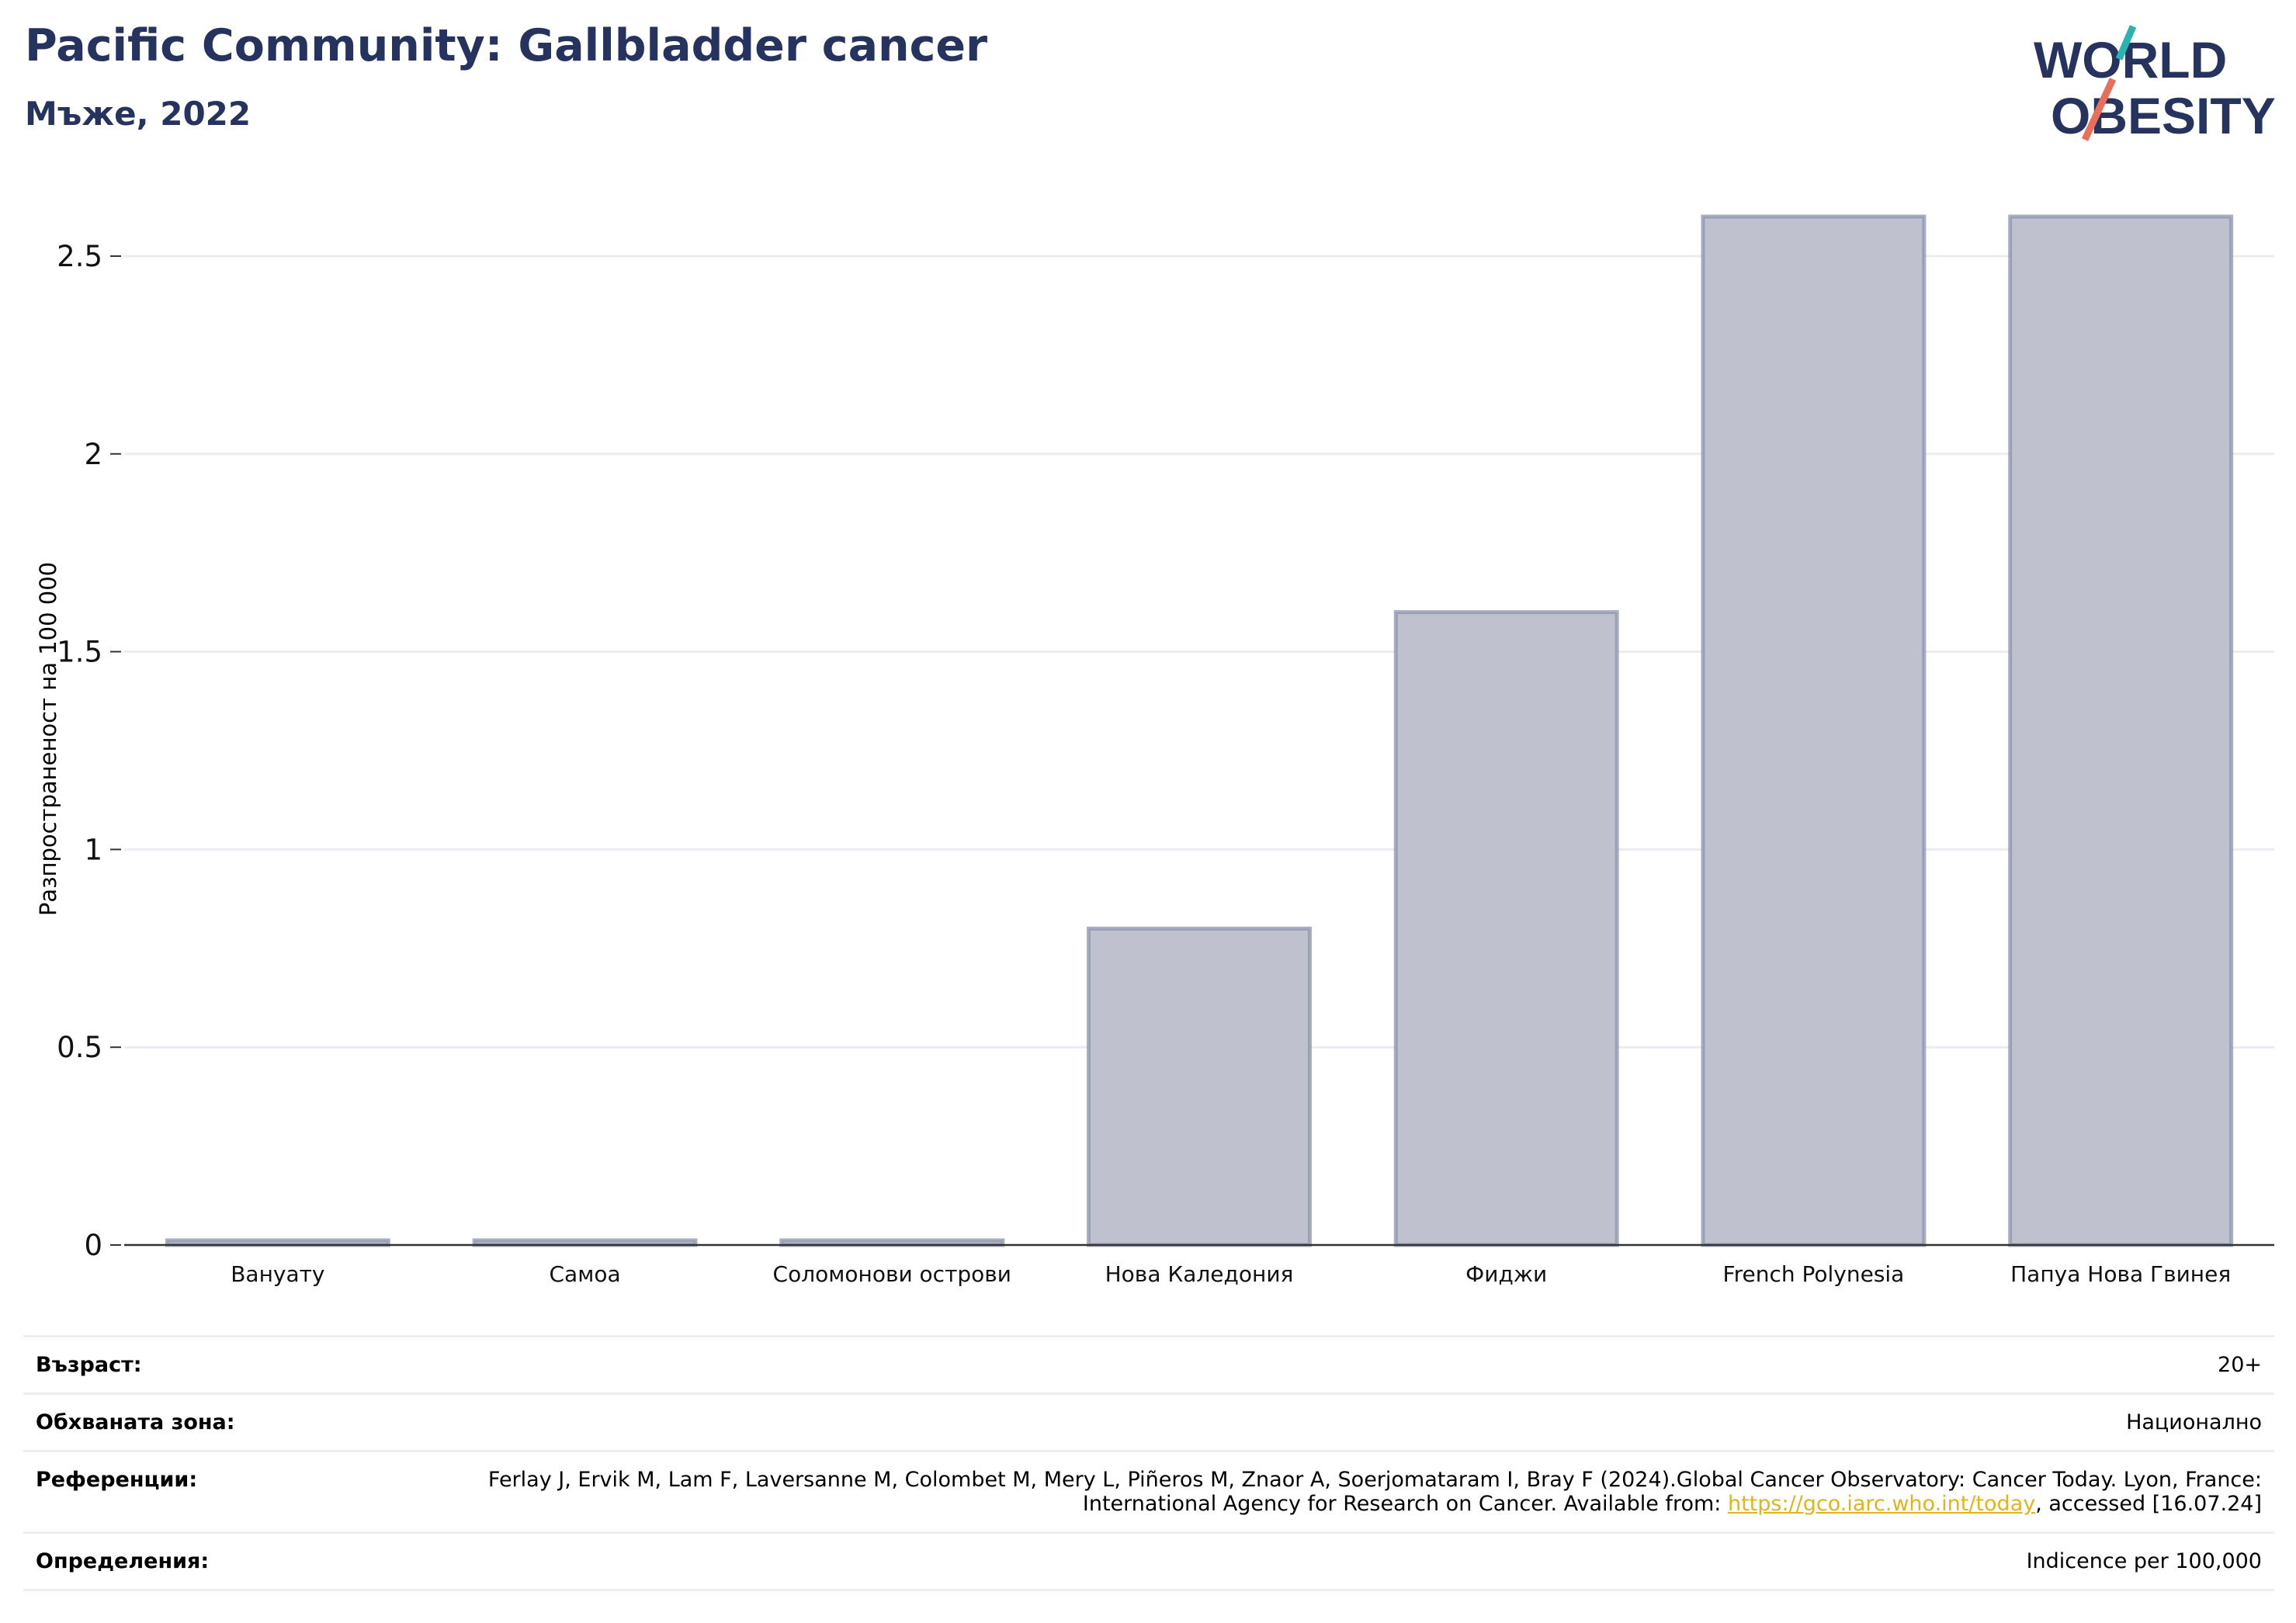 The image size is (2296, 1623). What do you see at coordinates (89, 1365) in the screenshot?
I see `age-label: Възраст:` at bounding box center [89, 1365].